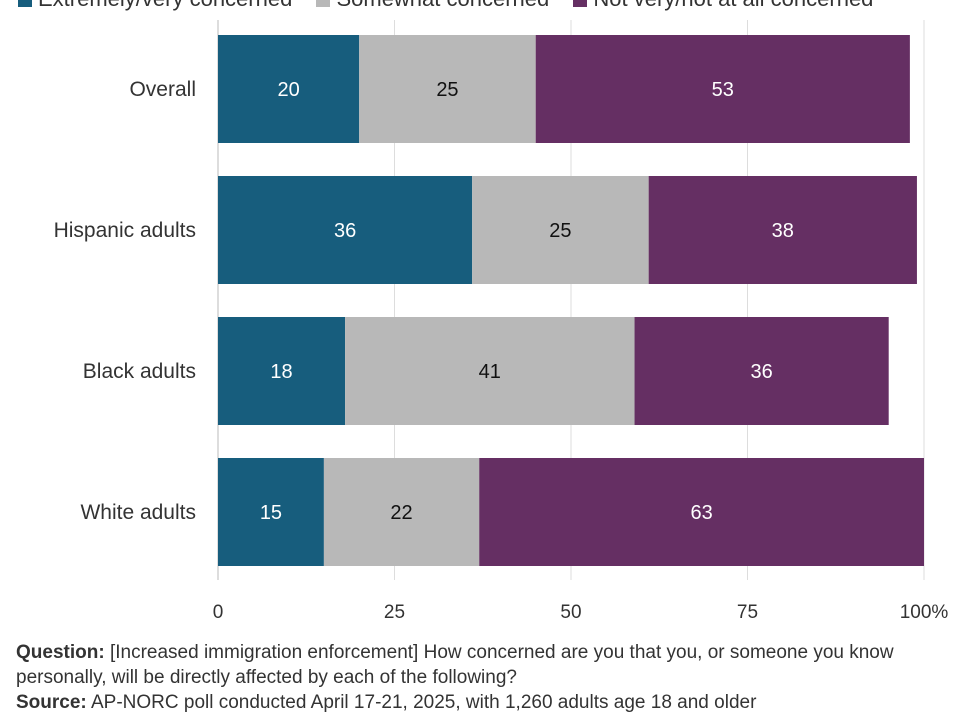  I want to click on bar-overall-somewhat-concerned, so click(447, 89).